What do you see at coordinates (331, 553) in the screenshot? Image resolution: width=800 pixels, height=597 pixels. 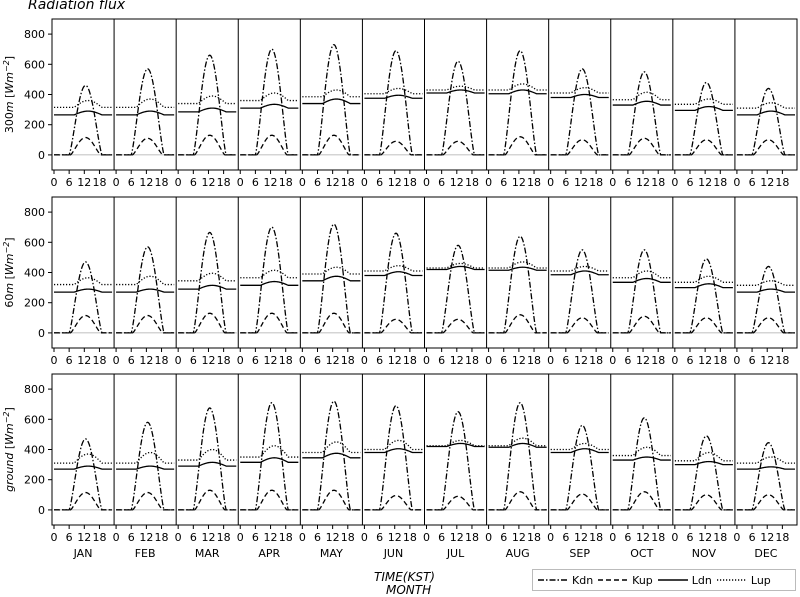 I see `month-label: MAY` at bounding box center [331, 553].